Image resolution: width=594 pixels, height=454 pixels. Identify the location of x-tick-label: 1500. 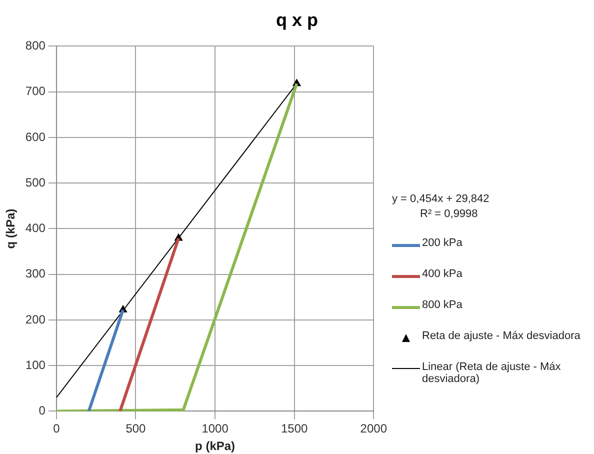
(294, 429).